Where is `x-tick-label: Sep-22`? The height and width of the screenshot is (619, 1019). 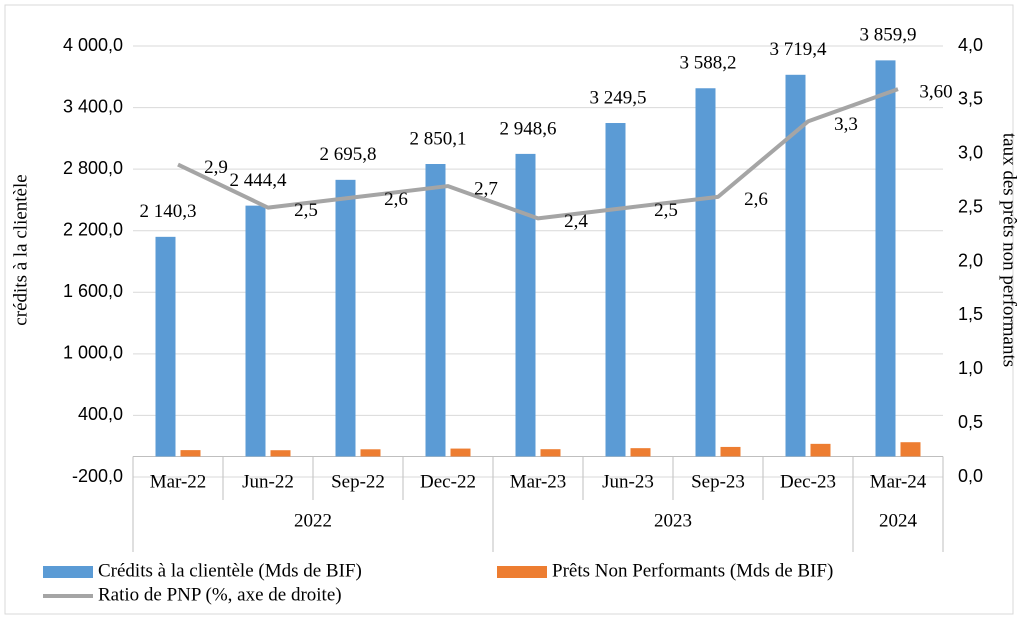 x-tick-label: Sep-22 is located at coordinates (358, 481).